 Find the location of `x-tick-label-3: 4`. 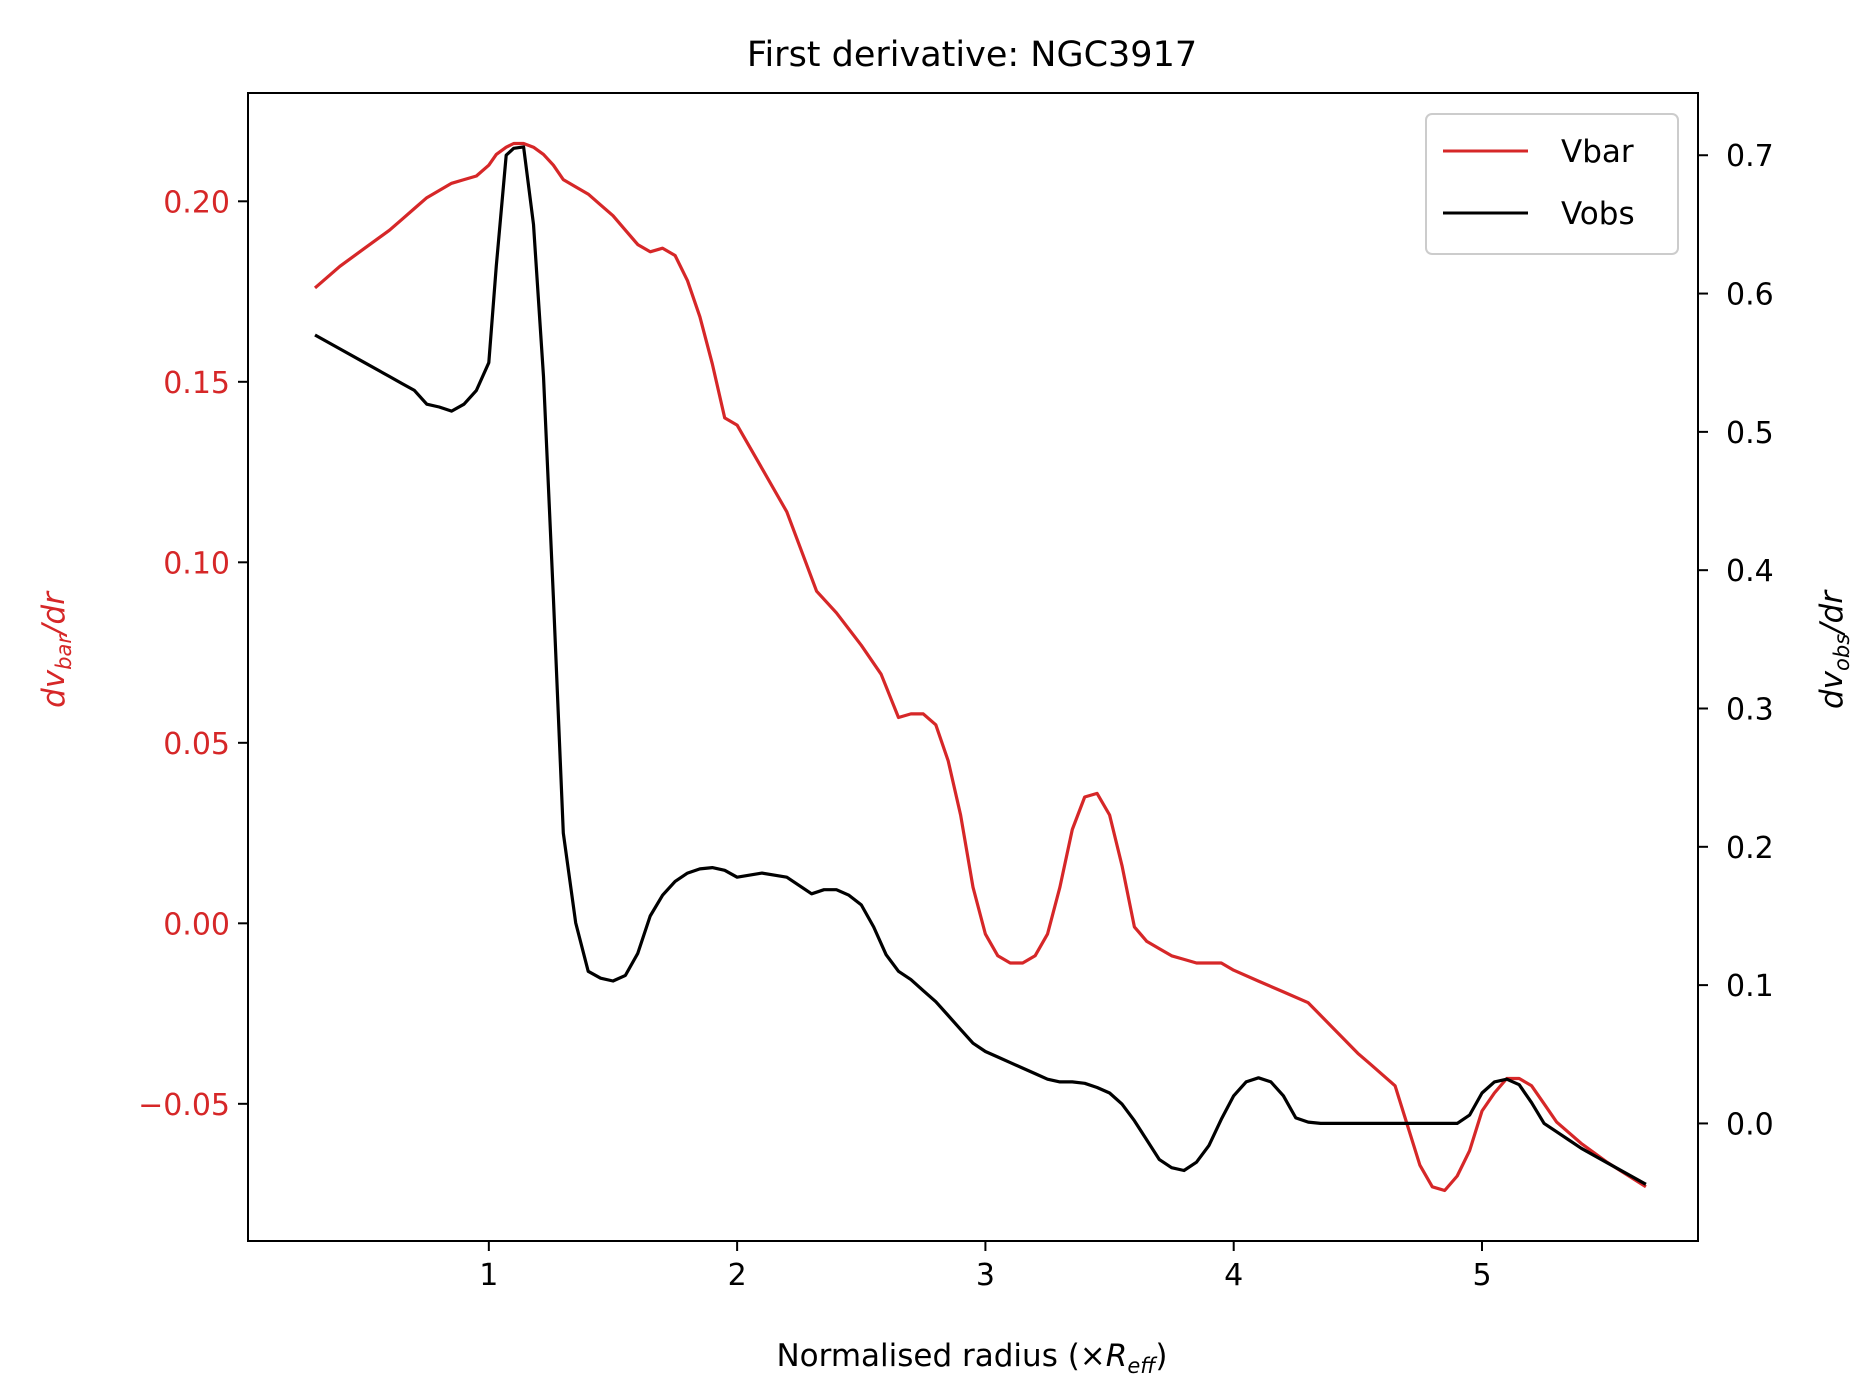

x-tick-label-3: 4 is located at coordinates (1233, 1275).